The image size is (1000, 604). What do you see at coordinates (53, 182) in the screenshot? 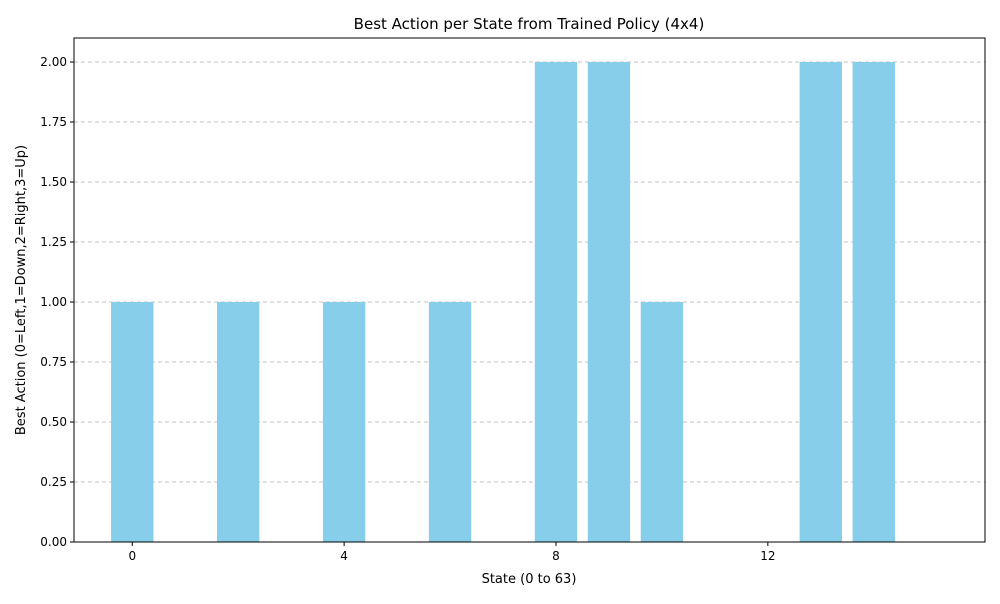
I see `y-tick-label: 1.50` at bounding box center [53, 182].